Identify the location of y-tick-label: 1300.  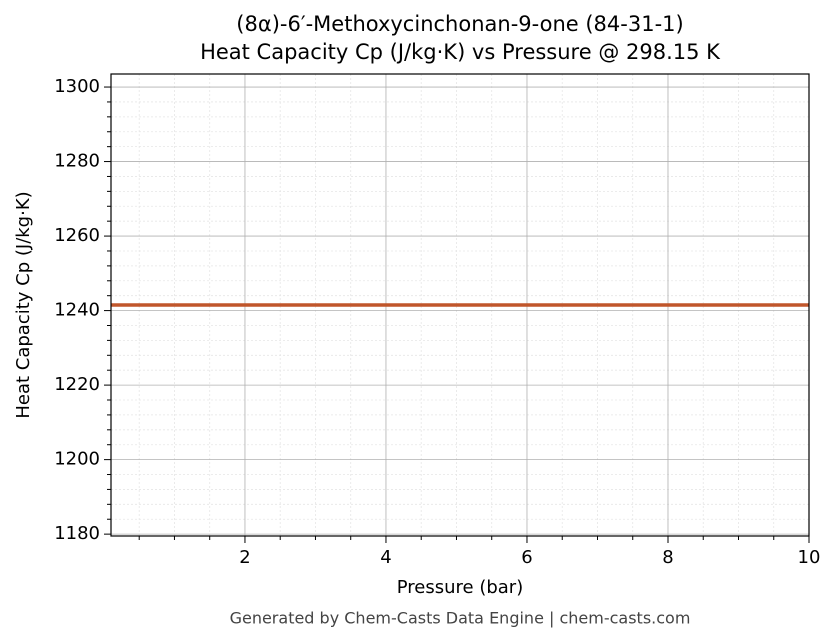
(77, 86).